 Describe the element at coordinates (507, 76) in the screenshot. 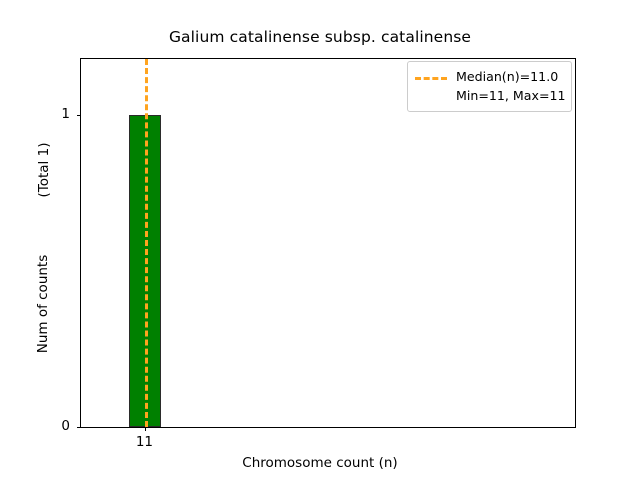

I see `legend-label-median: Median(n)=11.0` at that location.